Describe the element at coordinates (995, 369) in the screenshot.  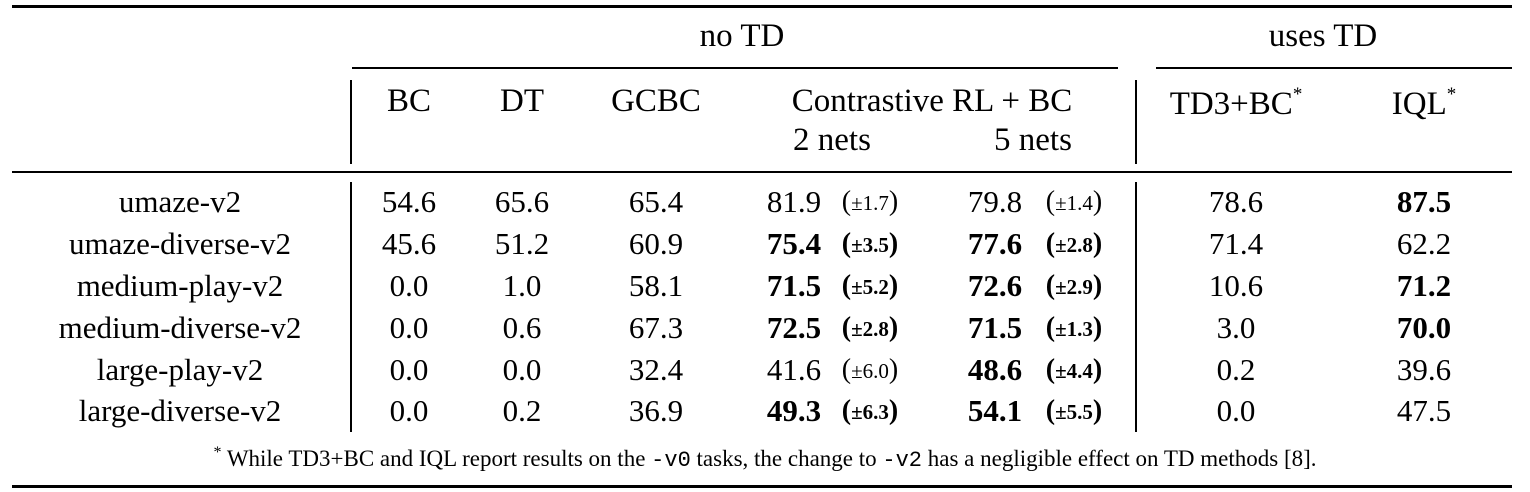
I see `contrastive-5nets-value: 48.6` at that location.